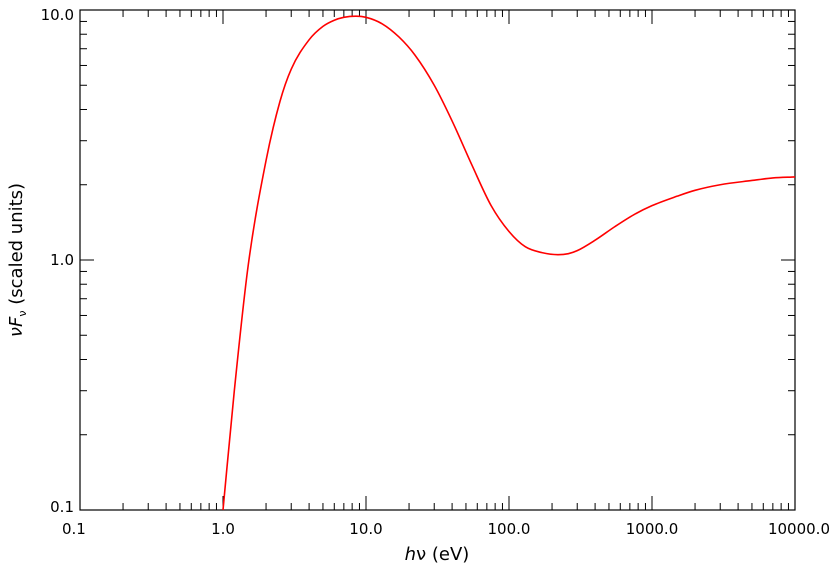 The height and width of the screenshot is (572, 830). I want to click on y-axis-title-rest: (scaled units), so click(16, 247).